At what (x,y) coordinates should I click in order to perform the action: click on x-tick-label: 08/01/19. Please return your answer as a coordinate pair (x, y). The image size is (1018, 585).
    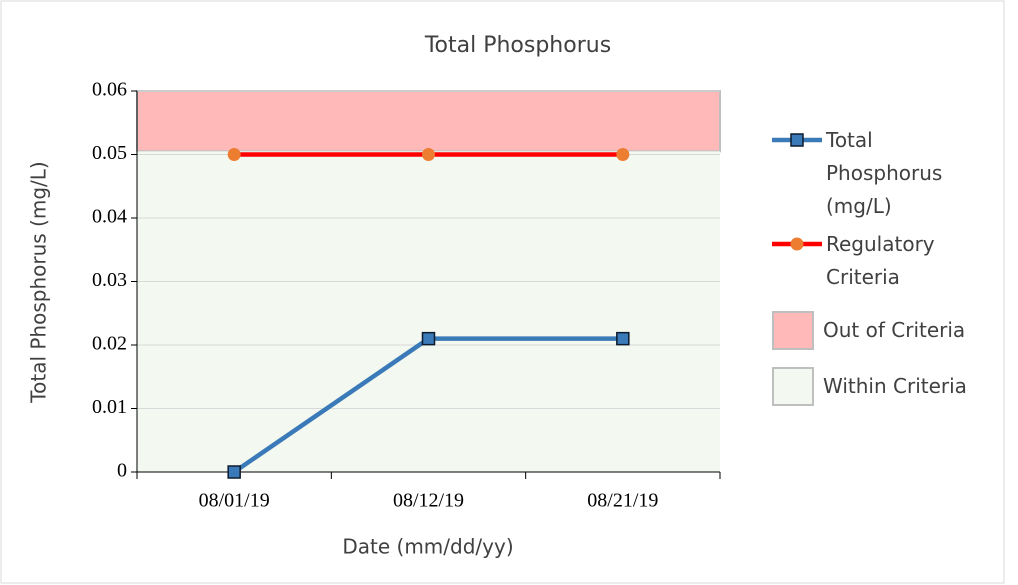
    Looking at the image, I should click on (234, 501).